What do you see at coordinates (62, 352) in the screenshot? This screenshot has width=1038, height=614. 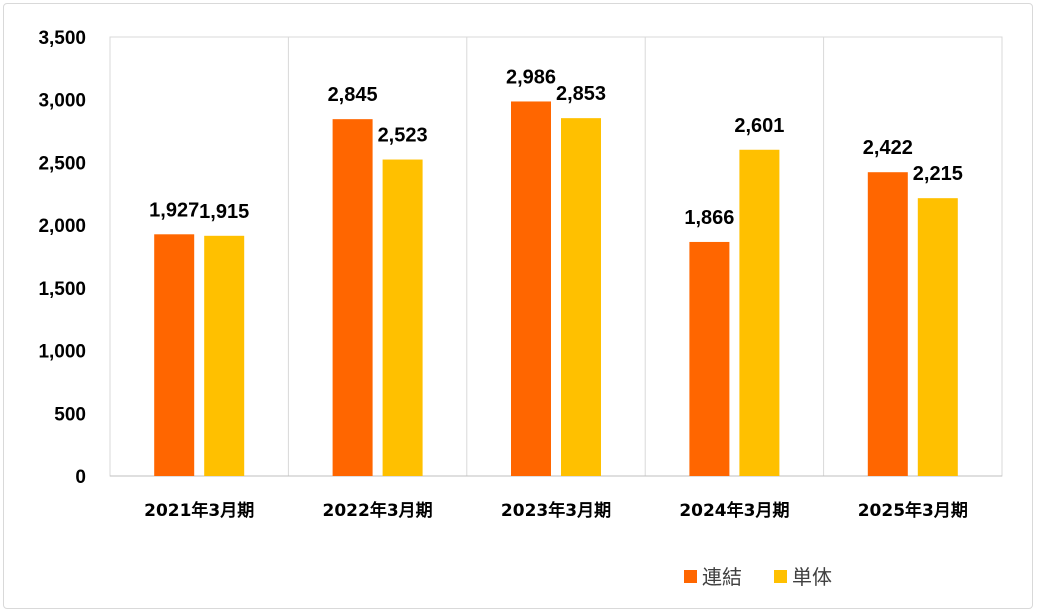 I see `y-tick-label: 1,000` at bounding box center [62, 352].